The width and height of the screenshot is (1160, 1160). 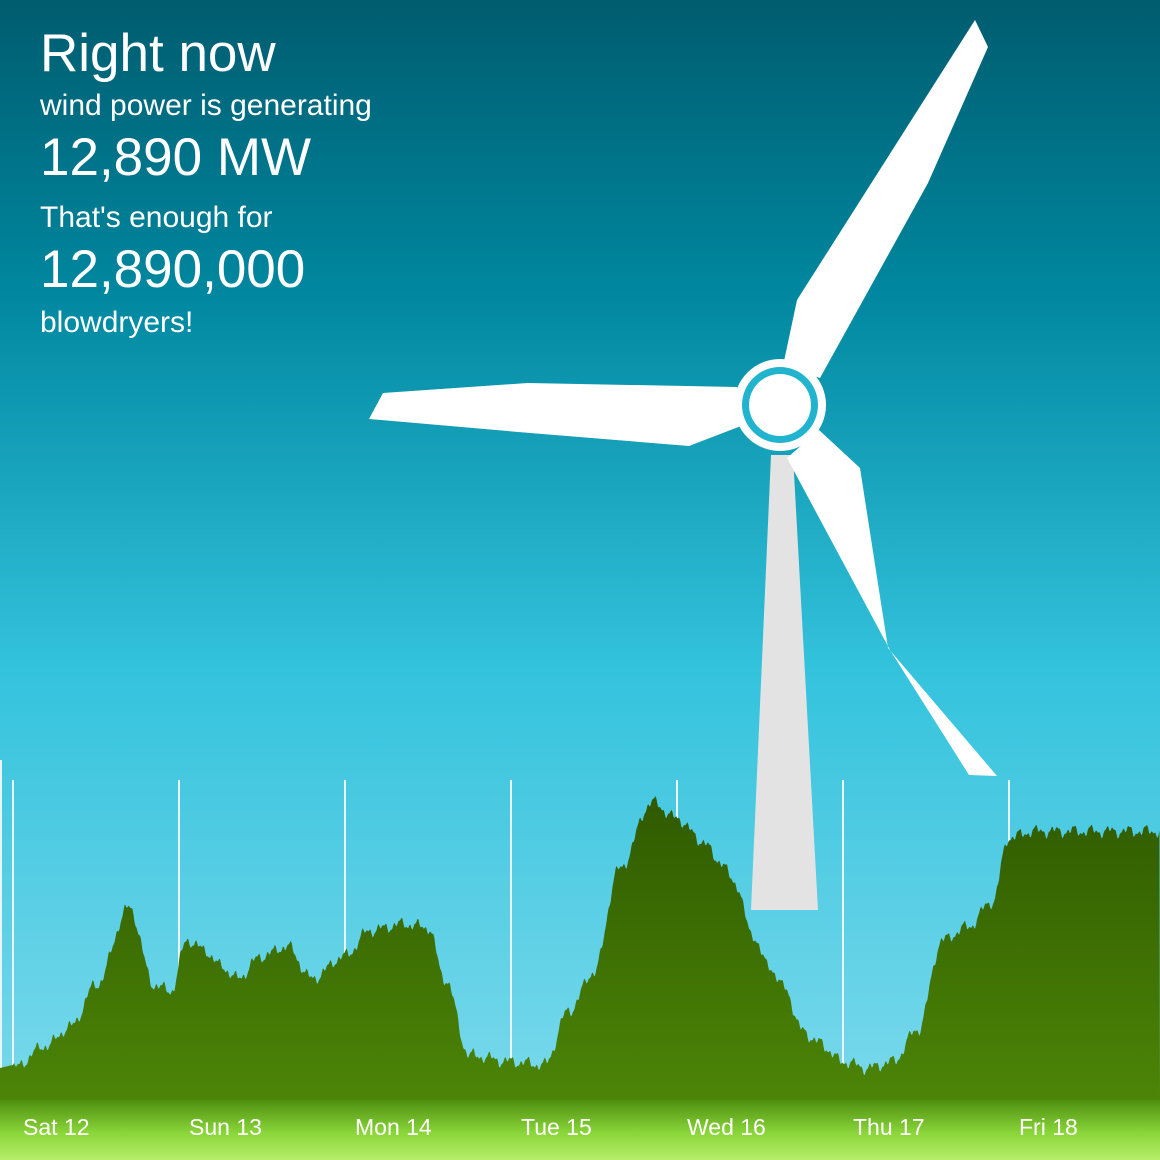 I want to click on x-tick-label: Wed 16, so click(x=726, y=1127).